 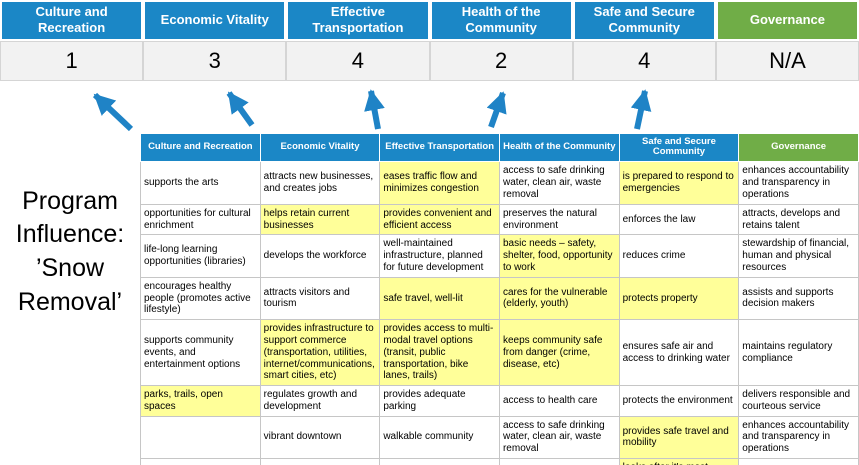 What do you see at coordinates (559, 147) in the screenshot?
I see `matrix-header-3: Health of the Community` at bounding box center [559, 147].